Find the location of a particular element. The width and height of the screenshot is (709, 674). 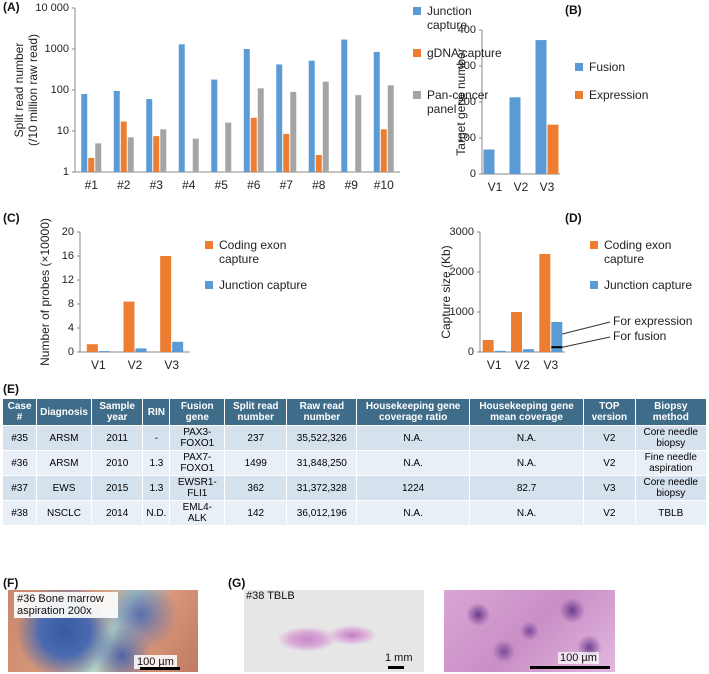

legend-label: Pan-cancer panel is located at coordinates (458, 102).